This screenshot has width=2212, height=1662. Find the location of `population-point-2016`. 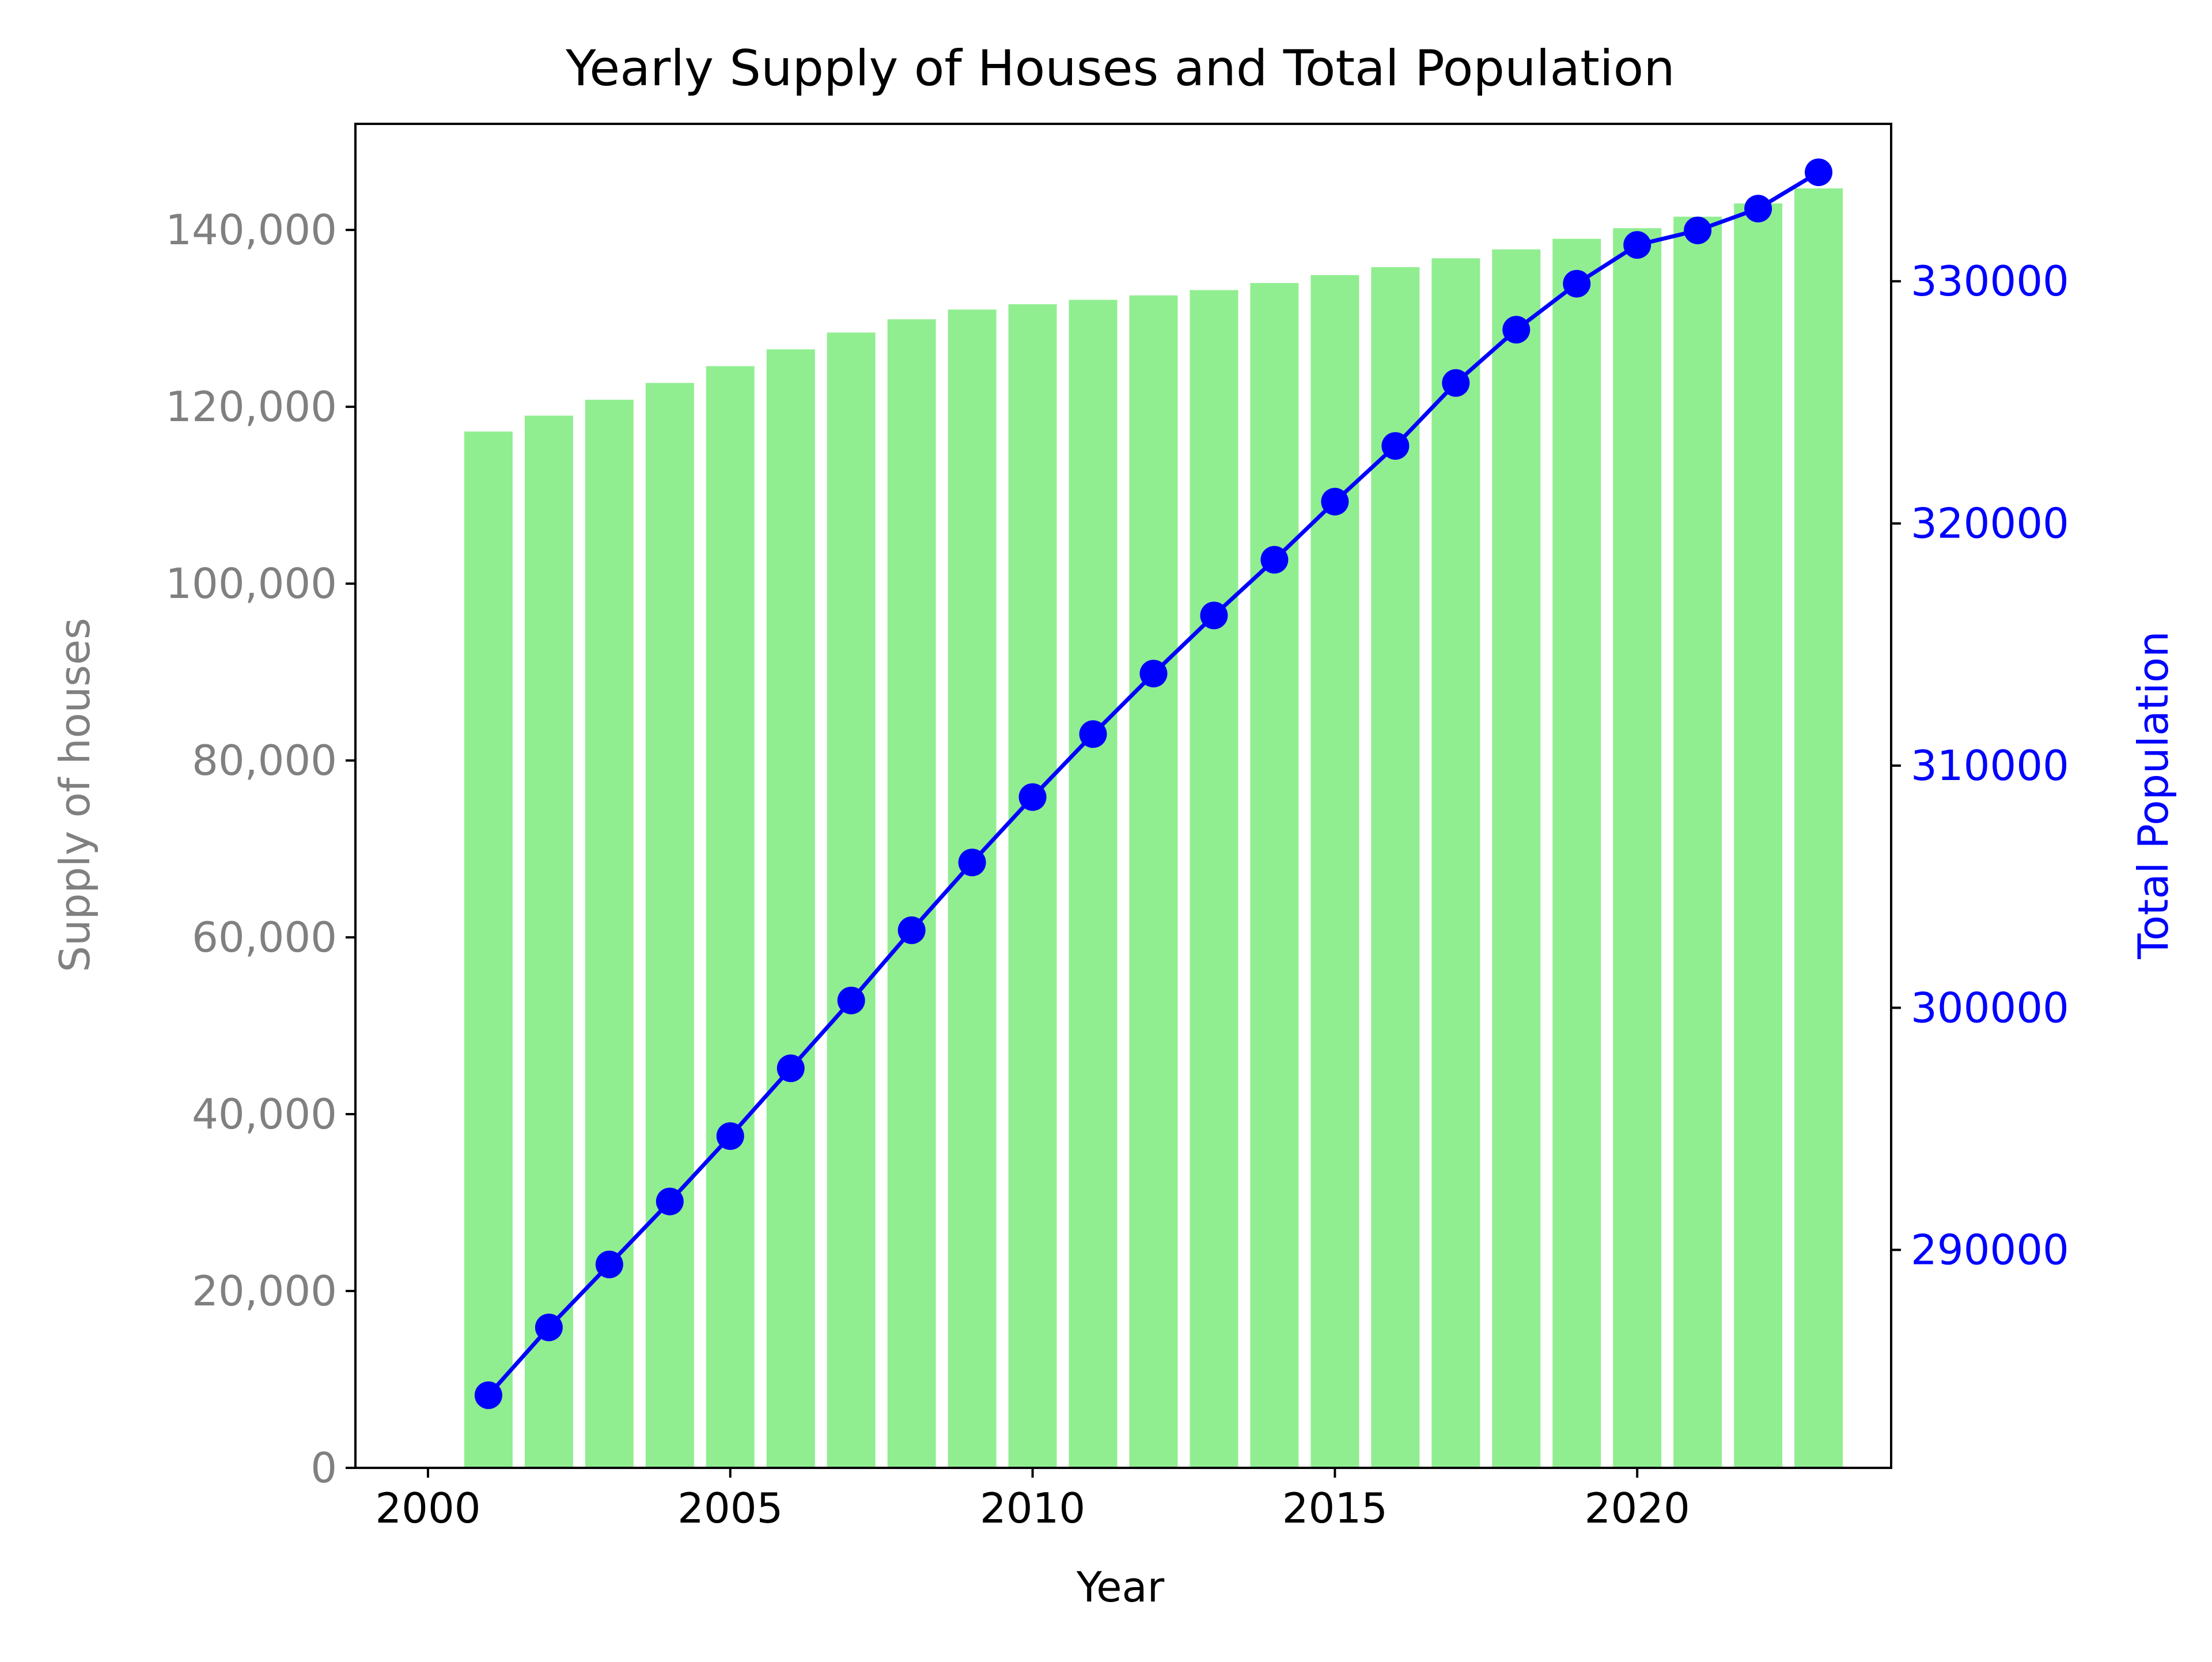

population-point-2016 is located at coordinates (1395, 446).